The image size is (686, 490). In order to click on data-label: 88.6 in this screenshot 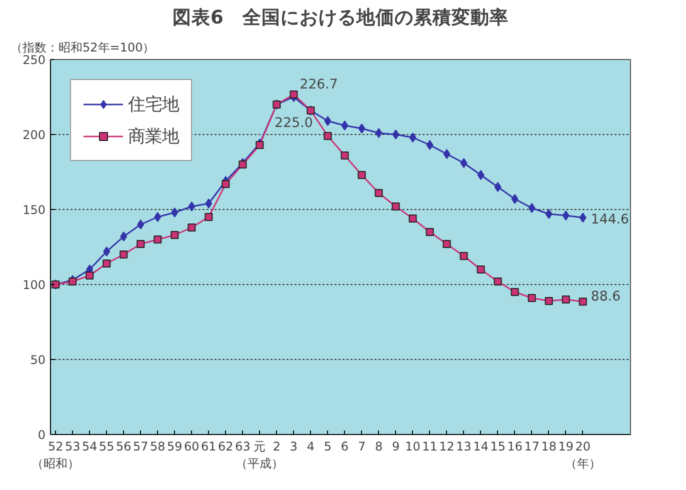, I will do `click(605, 297)`.